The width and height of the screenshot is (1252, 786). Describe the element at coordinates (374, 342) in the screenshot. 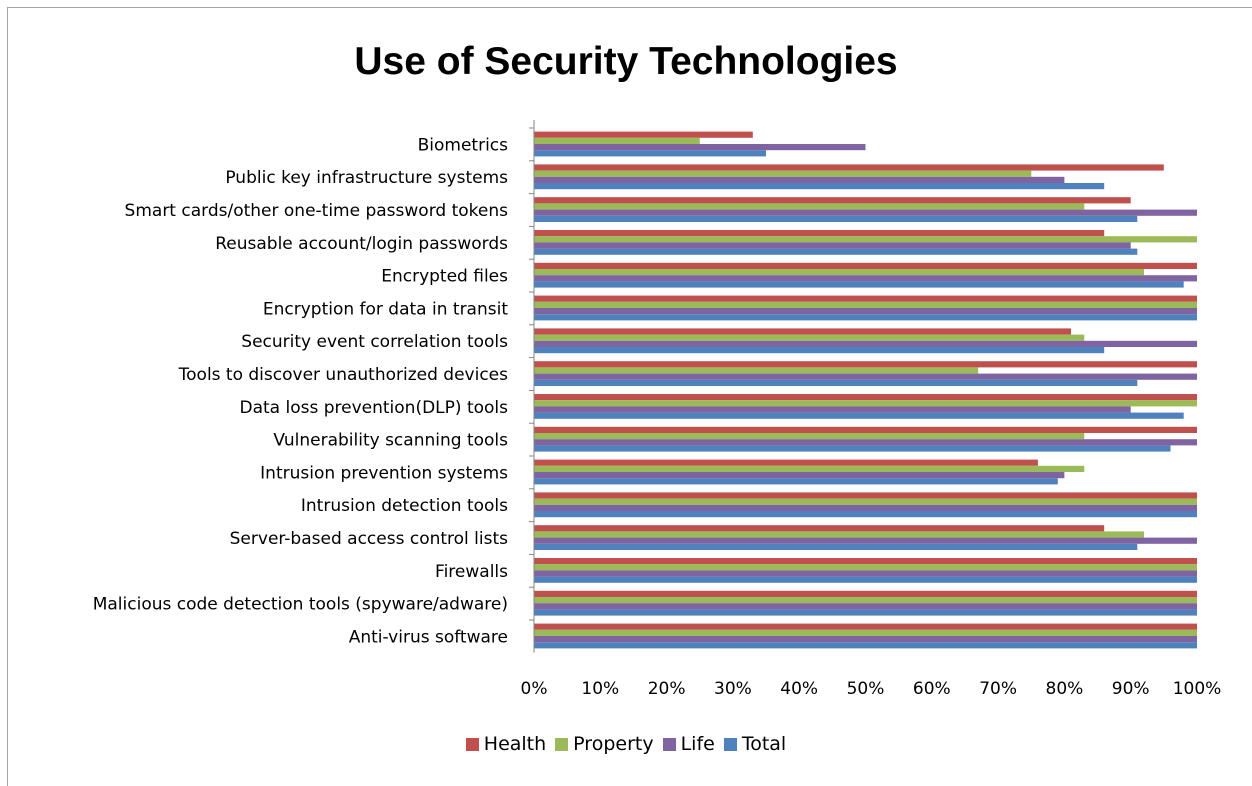

I see `category-label: Security event correlation tools` at that location.